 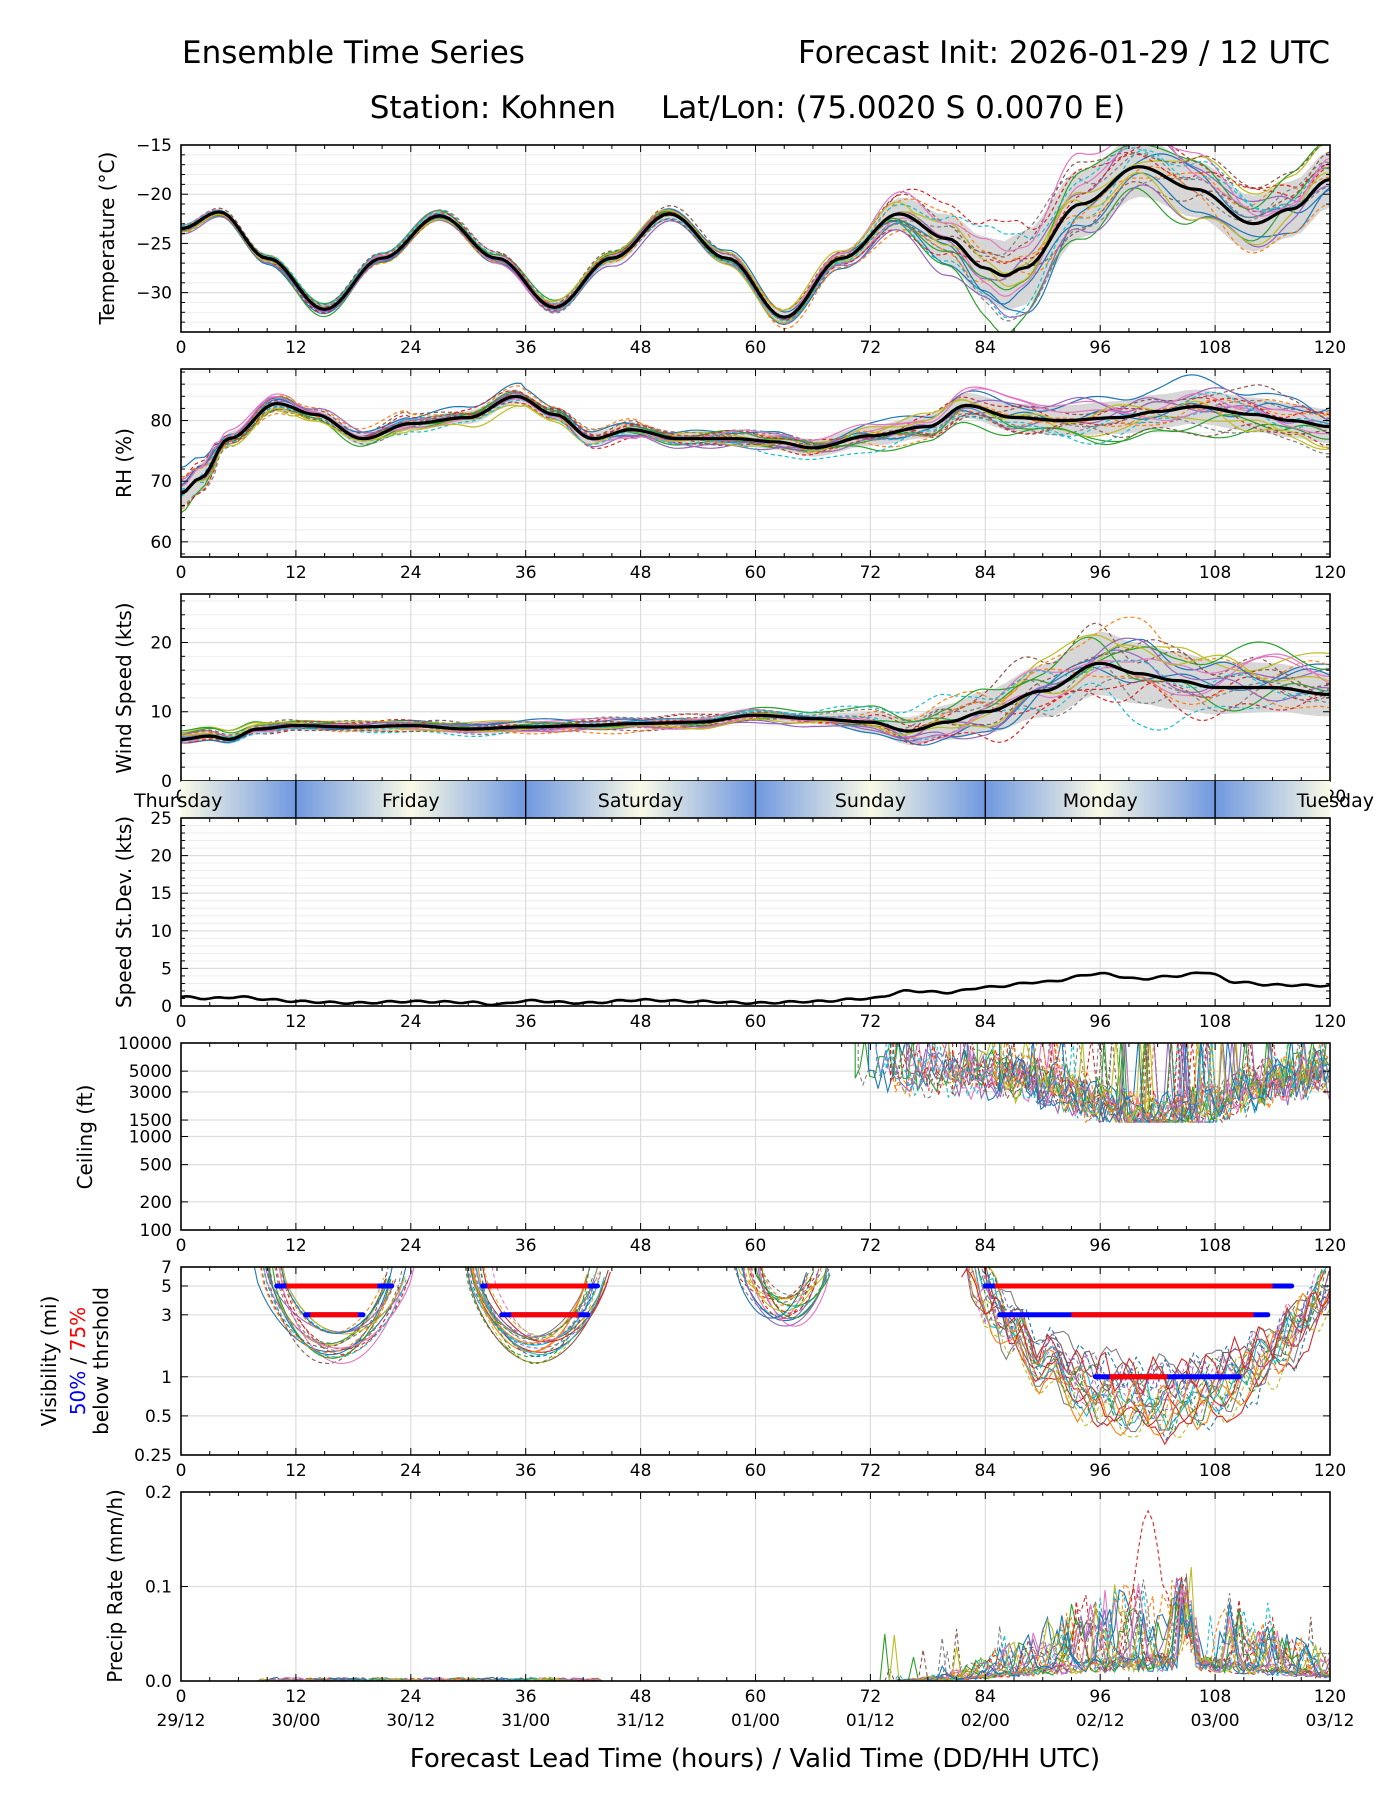 I want to click on y-tick-label: 10000, so click(x=145, y=1044).